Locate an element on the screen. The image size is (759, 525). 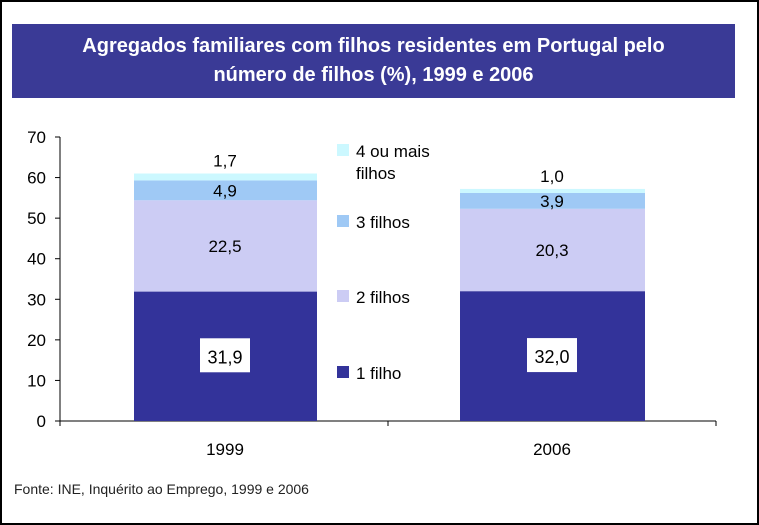
y-tick-label: 10 is located at coordinates (36, 380).